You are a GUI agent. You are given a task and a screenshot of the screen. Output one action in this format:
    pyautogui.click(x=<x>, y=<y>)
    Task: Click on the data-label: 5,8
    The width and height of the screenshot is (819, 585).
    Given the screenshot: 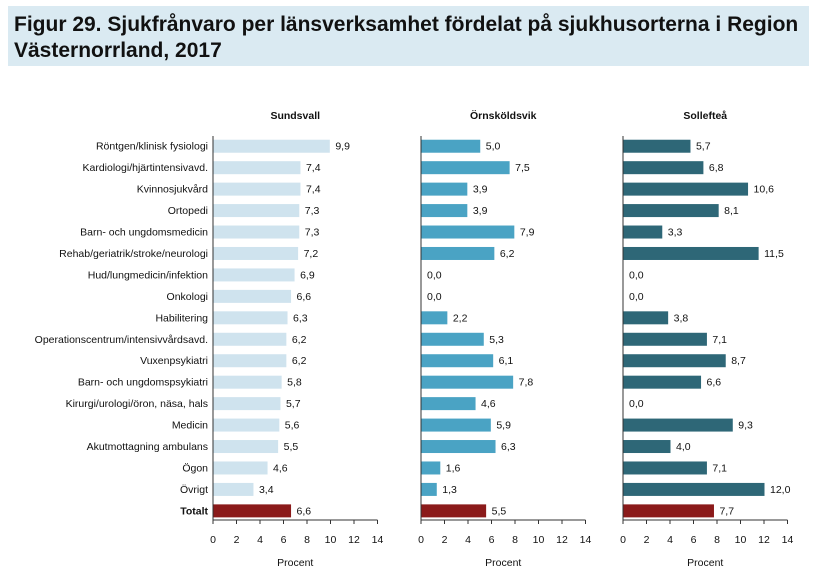 What is the action you would take?
    pyautogui.click(x=294, y=383)
    